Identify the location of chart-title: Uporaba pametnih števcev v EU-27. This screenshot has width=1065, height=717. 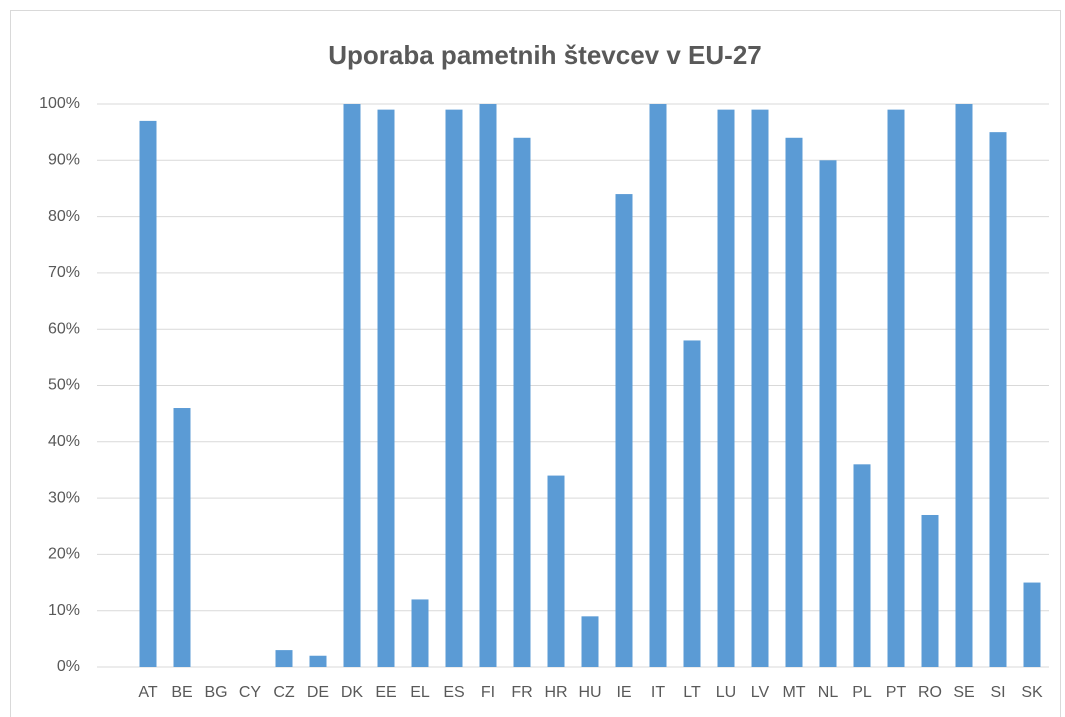
(545, 55).